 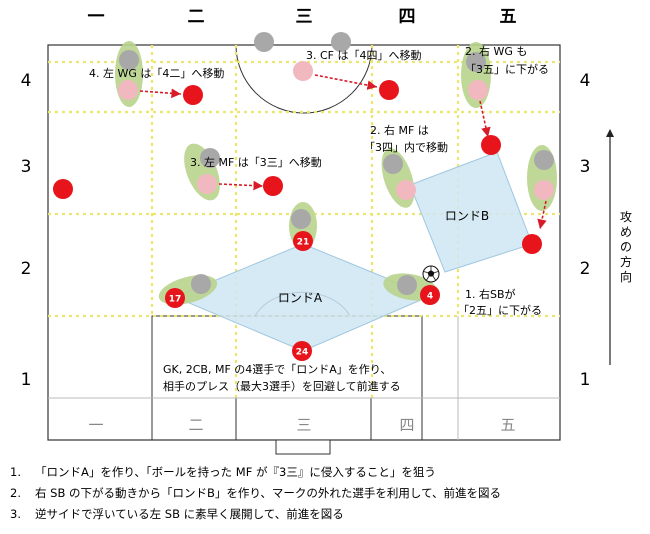 What do you see at coordinates (195, 425) in the screenshot?
I see `bottom-column-2: 二` at bounding box center [195, 425].